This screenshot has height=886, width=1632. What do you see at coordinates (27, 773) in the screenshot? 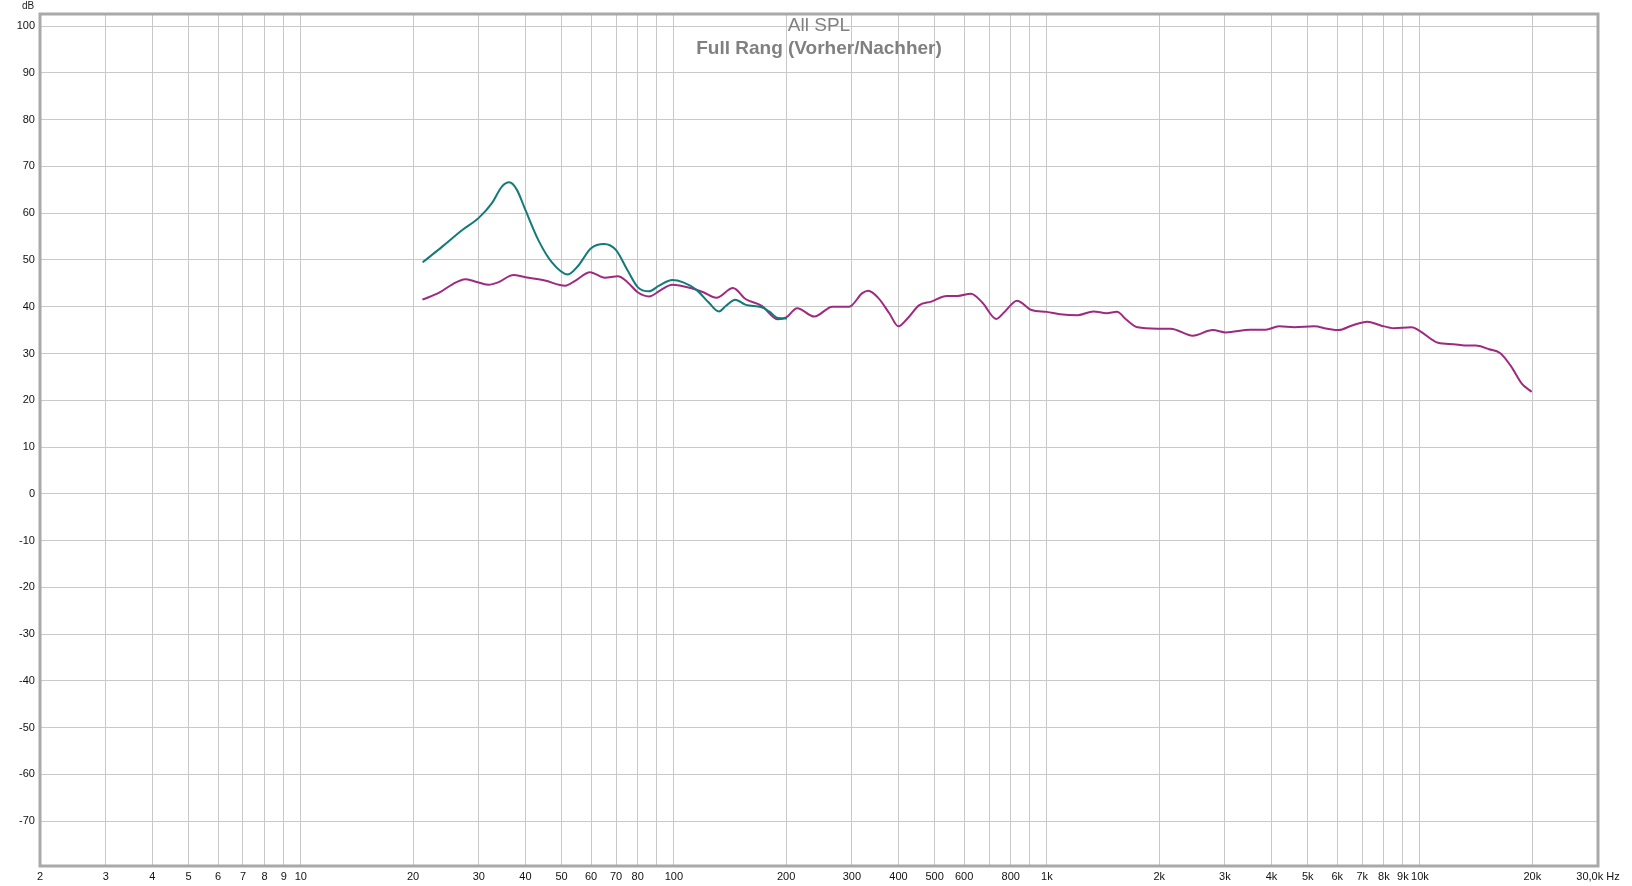
I see `y-tick-label: -60` at bounding box center [27, 773].